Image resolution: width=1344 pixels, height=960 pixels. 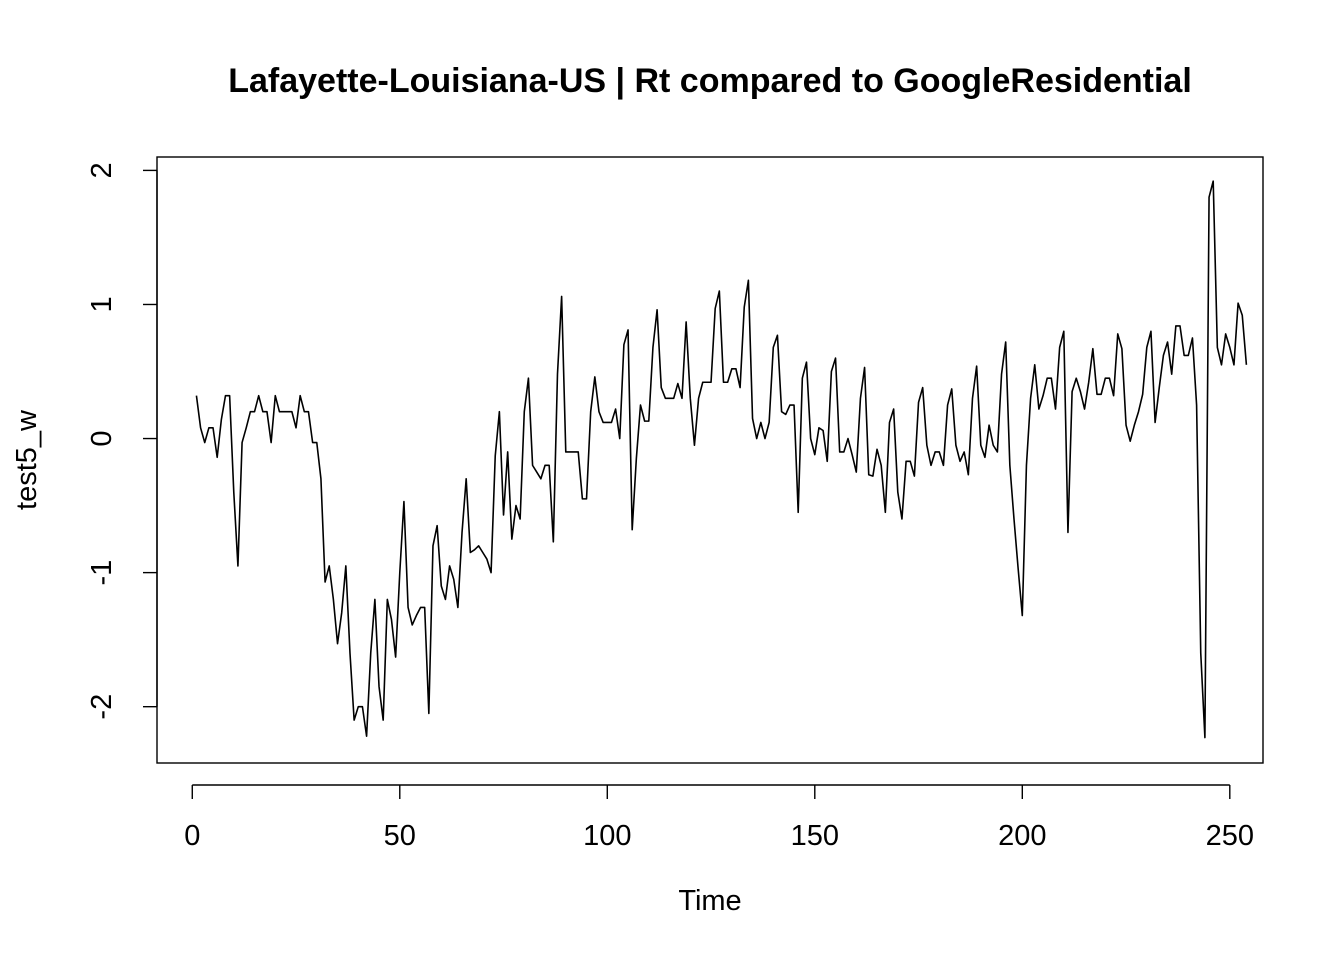 I want to click on x-tick-label: 100, so click(x=607, y=836).